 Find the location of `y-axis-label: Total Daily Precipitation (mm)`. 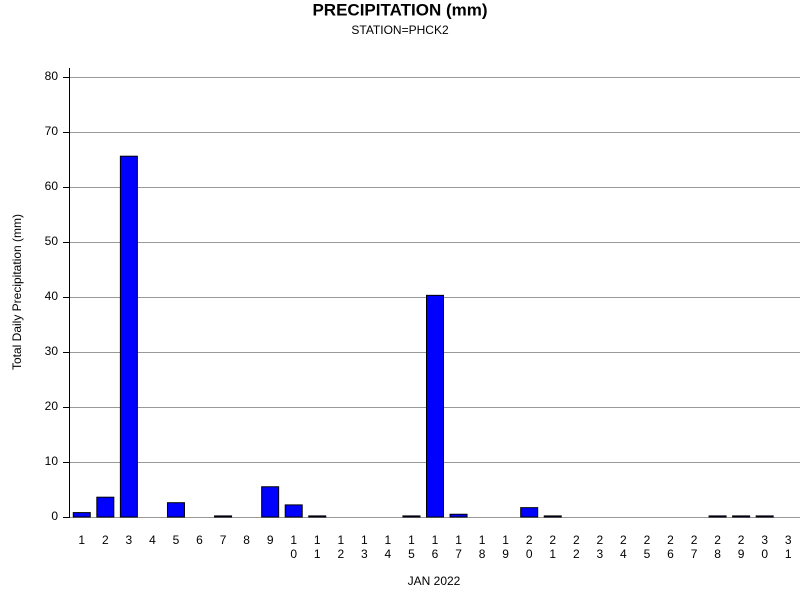

y-axis-label: Total Daily Precipitation (mm) is located at coordinates (17, 292).